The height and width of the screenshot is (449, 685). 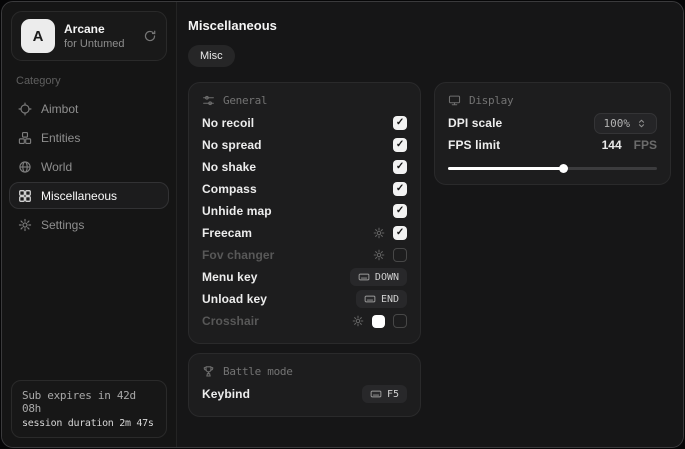 I want to click on row-menu-key: Menu key DOWN, so click(x=305, y=277).